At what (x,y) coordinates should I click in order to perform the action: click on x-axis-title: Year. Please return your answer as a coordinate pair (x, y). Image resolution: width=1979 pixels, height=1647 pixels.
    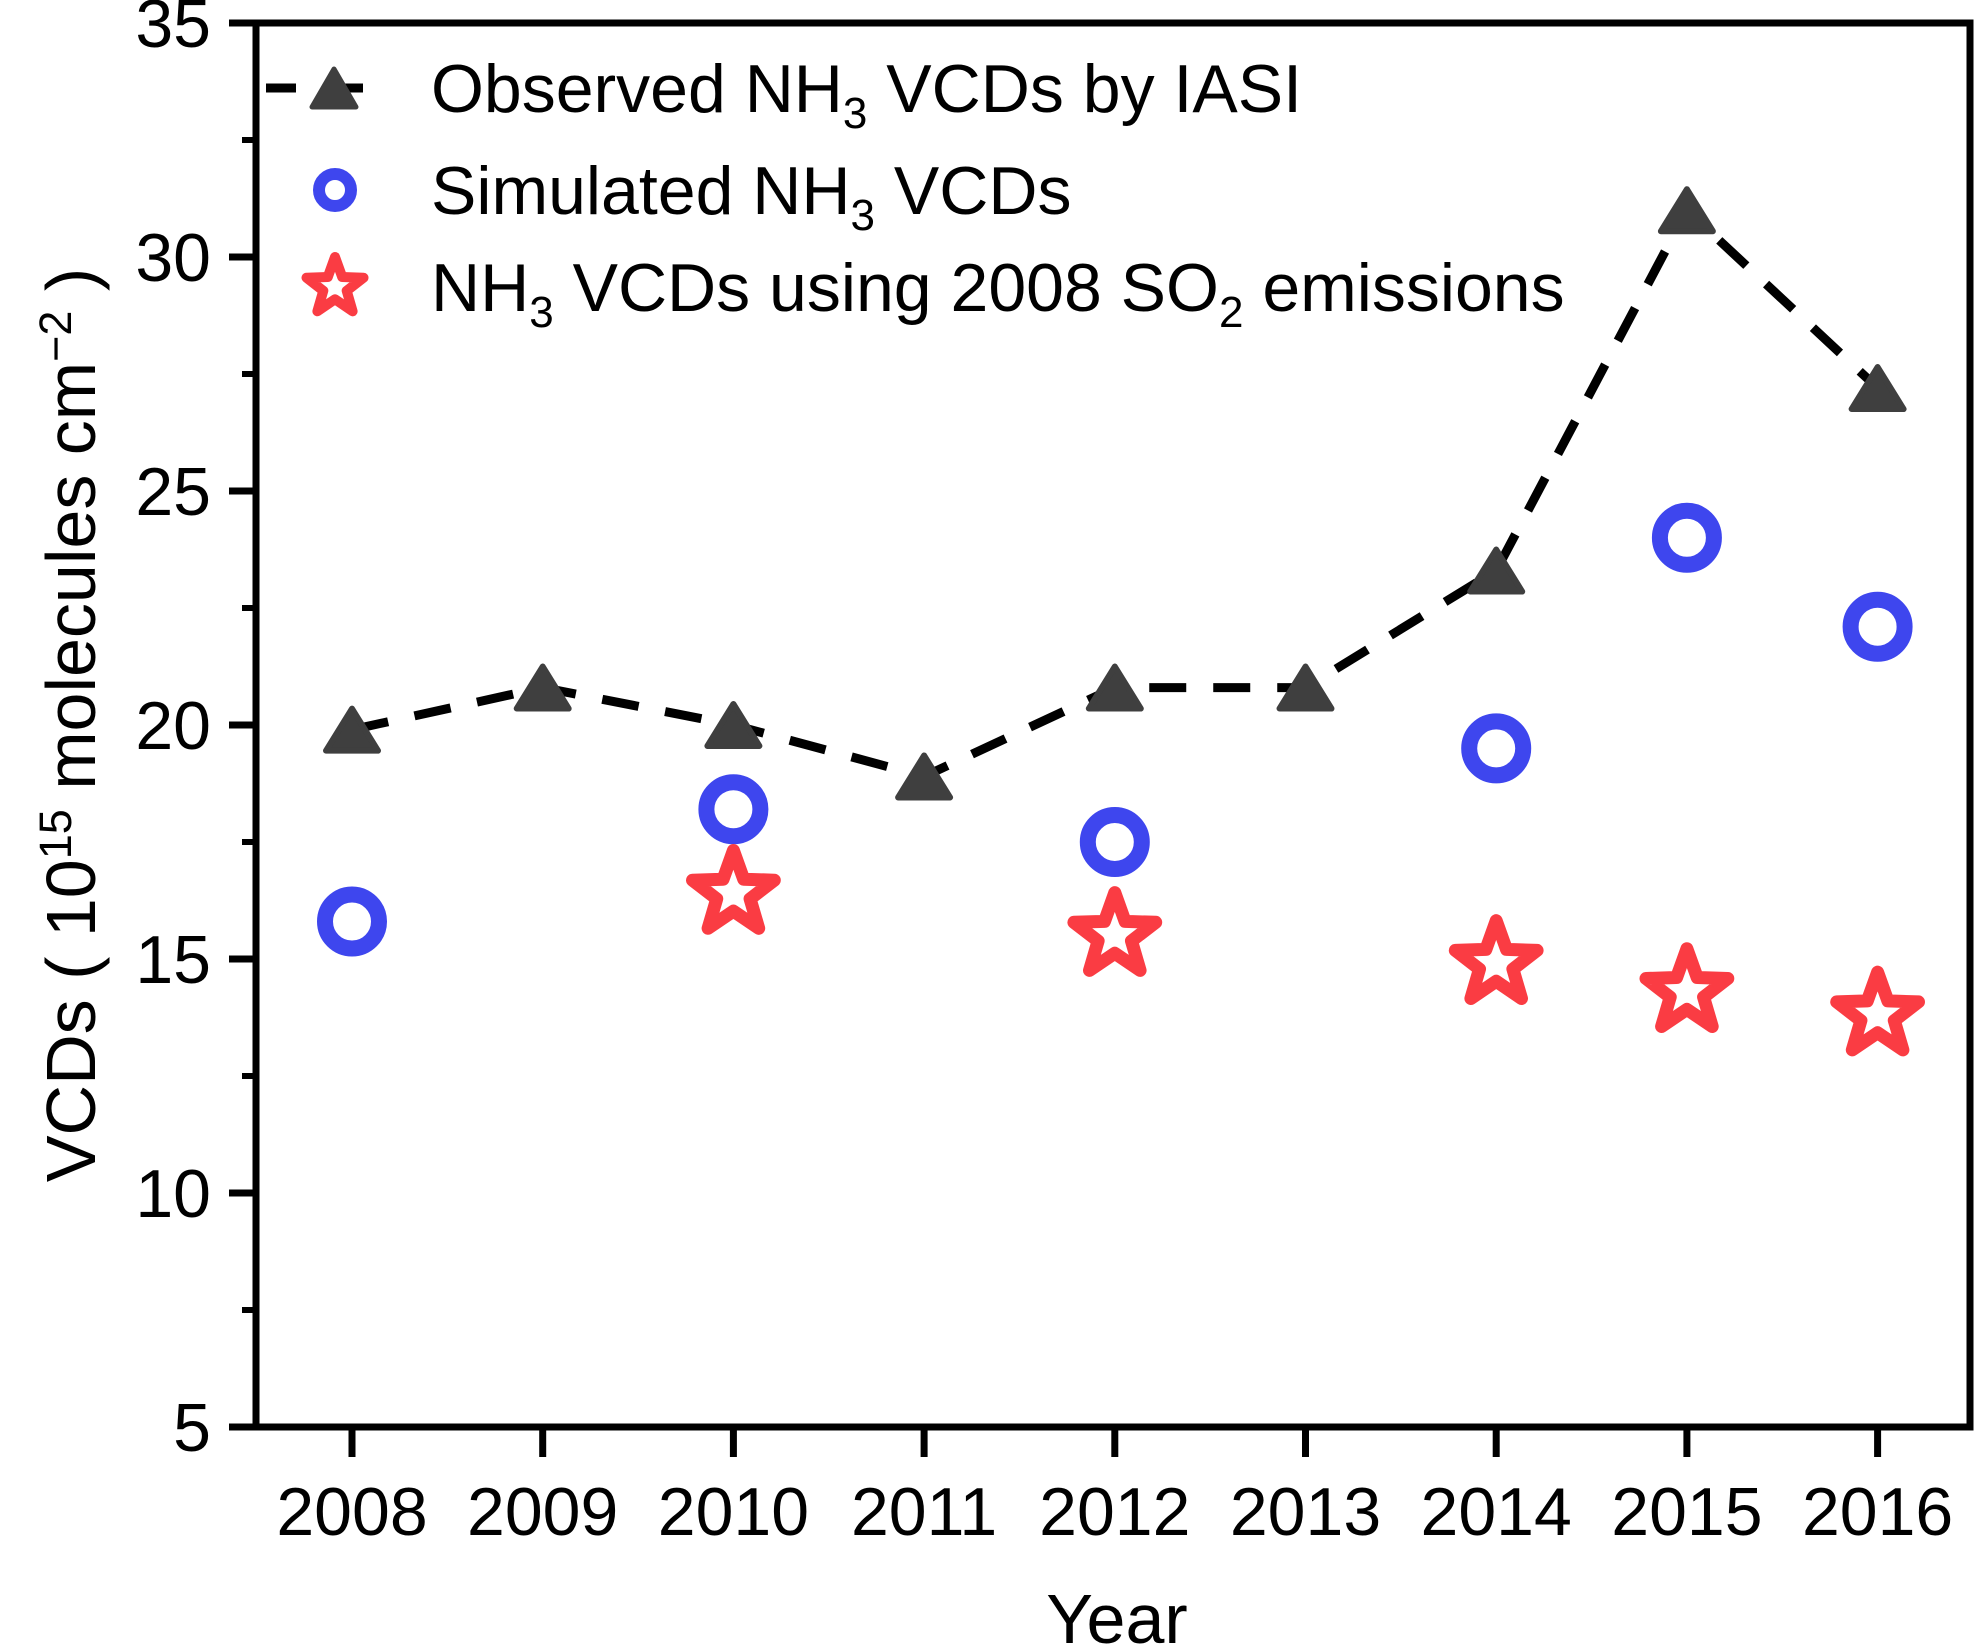
    Looking at the image, I should click on (1116, 1613).